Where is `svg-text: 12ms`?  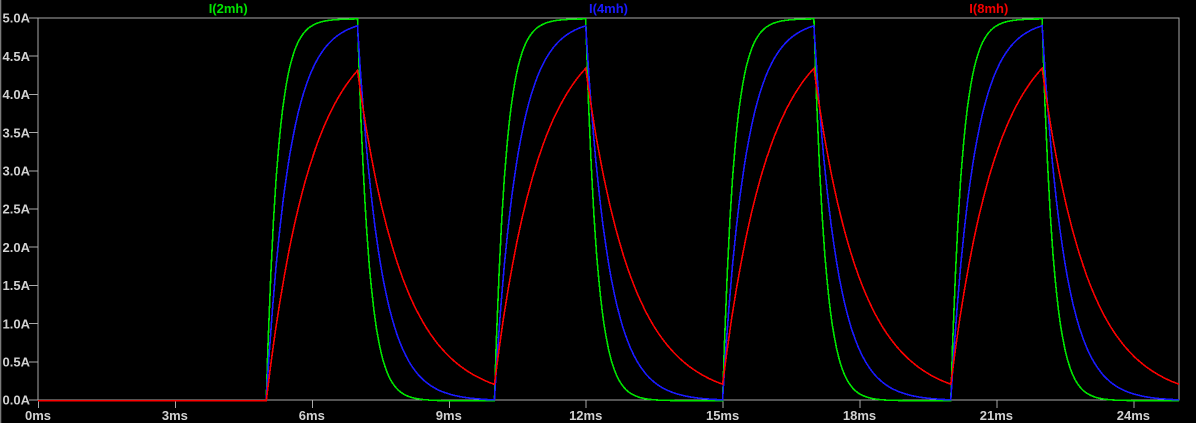
svg-text: 12ms is located at coordinates (585, 415).